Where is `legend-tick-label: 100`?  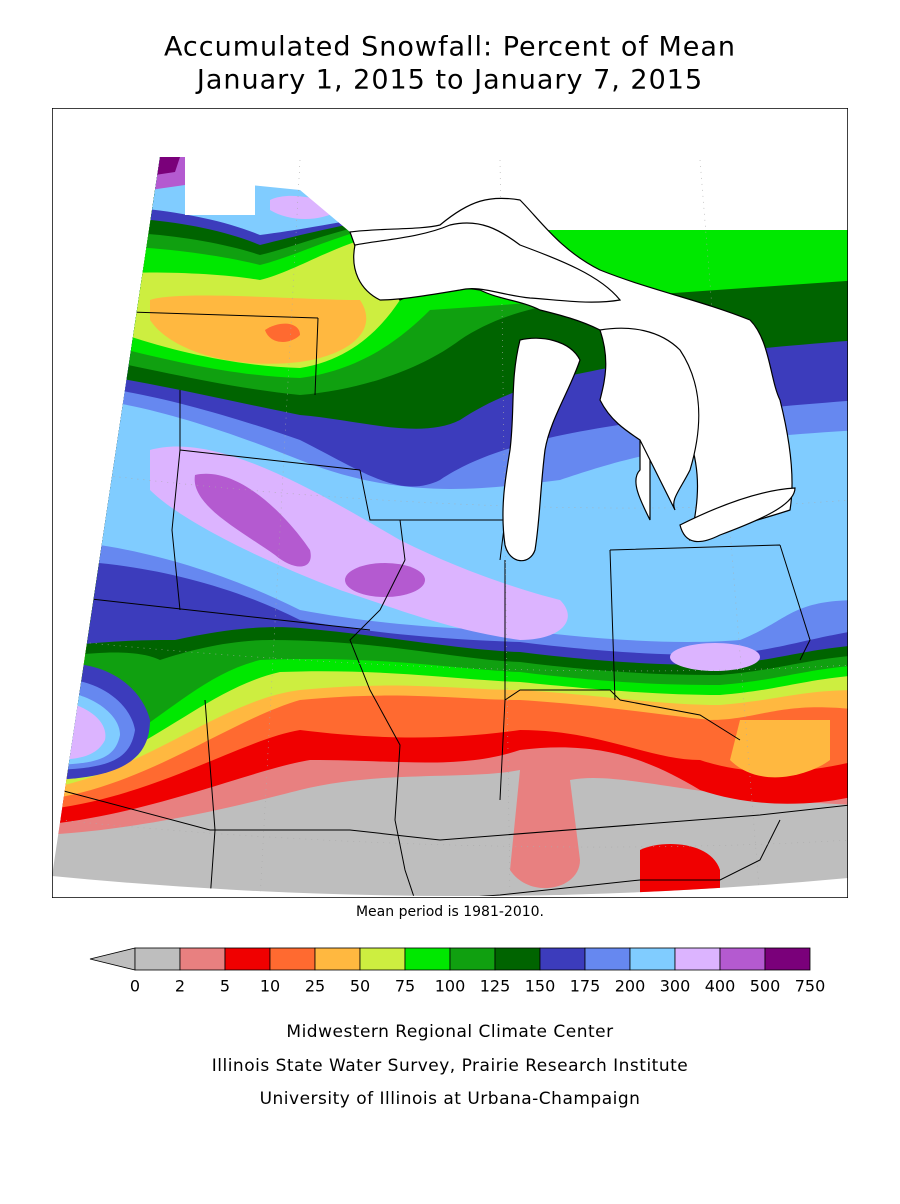
legend-tick-label: 100 is located at coordinates (450, 986).